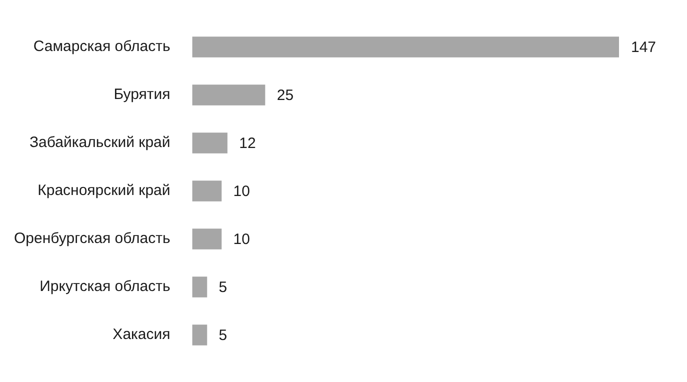 The width and height of the screenshot is (687, 382). Describe the element at coordinates (99, 143) in the screenshot. I see `y-tick-label: Забайкальский край` at that location.